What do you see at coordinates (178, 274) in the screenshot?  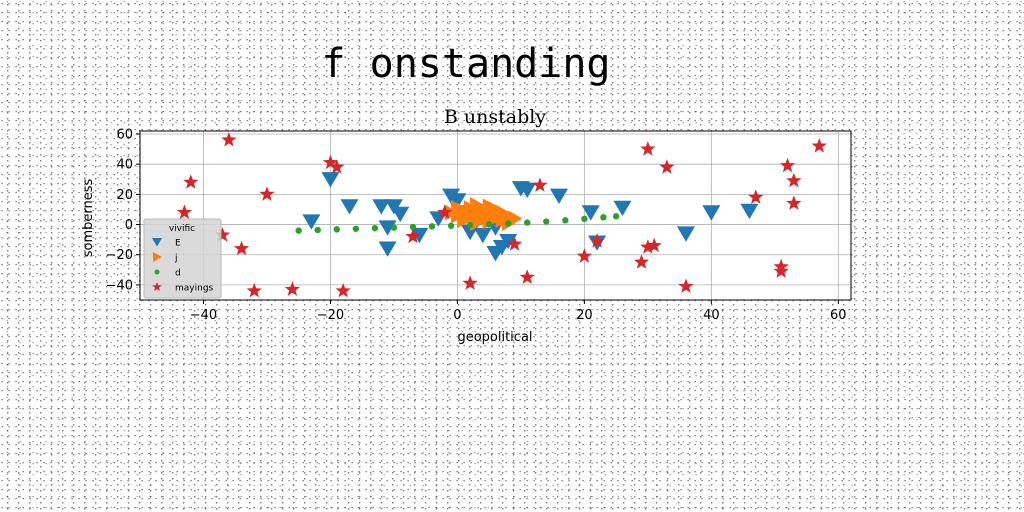 I see `legend-label-d: d` at bounding box center [178, 274].